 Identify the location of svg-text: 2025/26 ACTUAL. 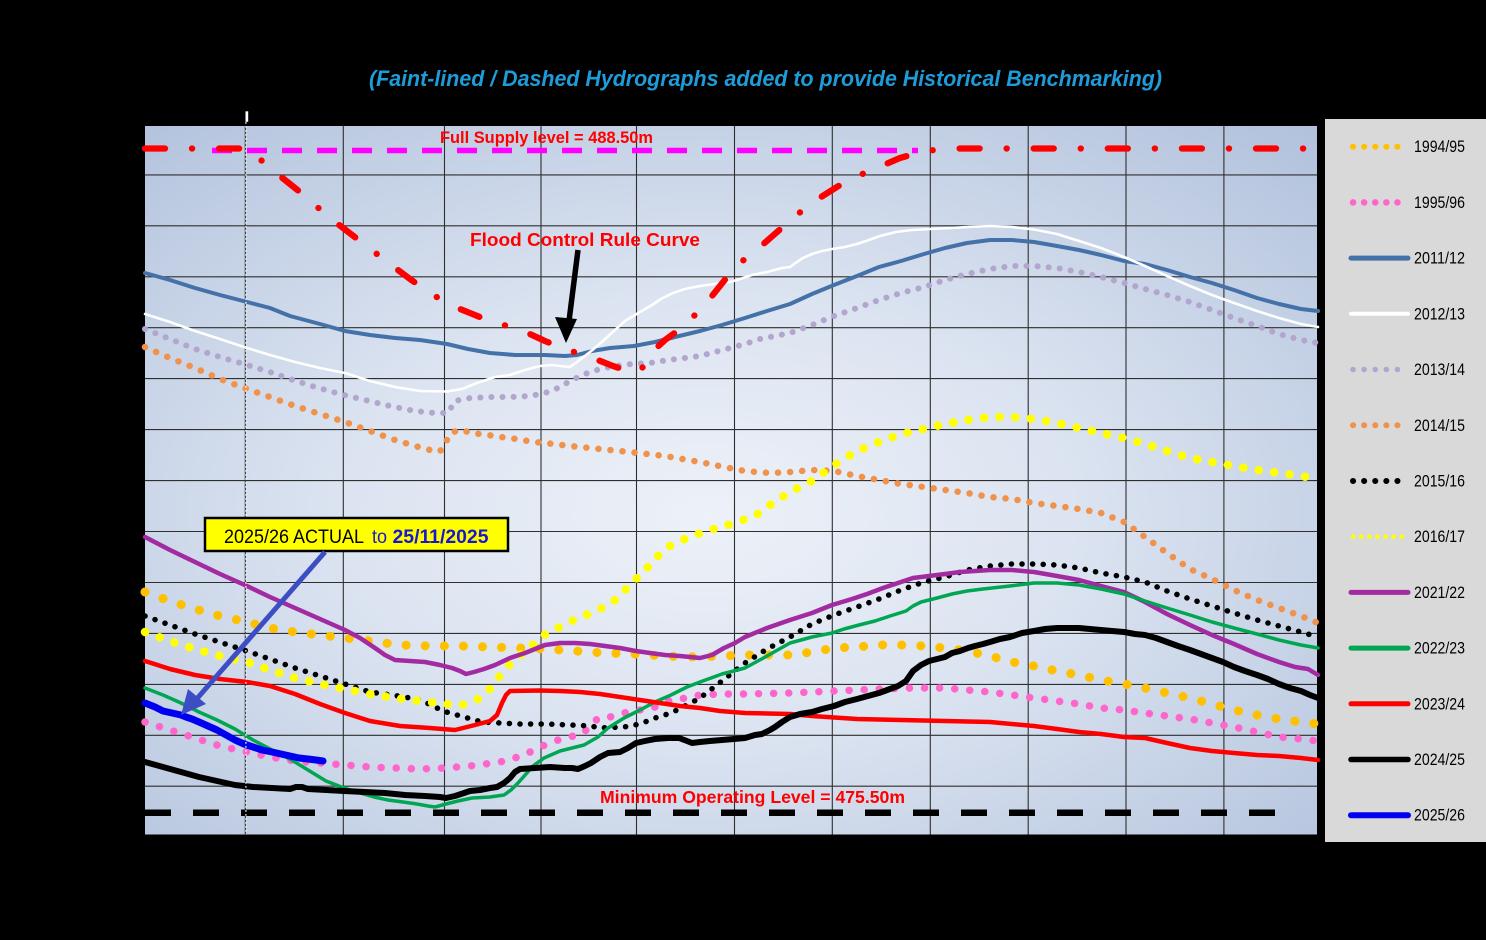
(294, 537).